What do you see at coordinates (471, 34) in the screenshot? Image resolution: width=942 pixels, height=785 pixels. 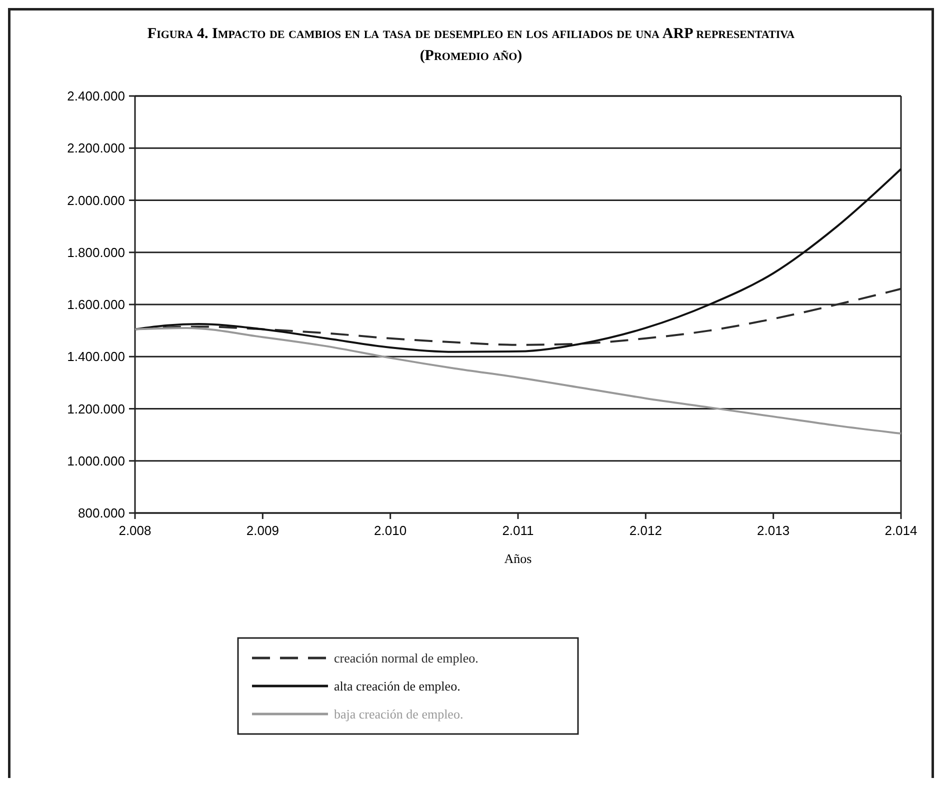 I see `chart-title: Figura 4. Impacto de cambios en la tasa de desempleo en los afiliados de una ARP representativa` at bounding box center [471, 34].